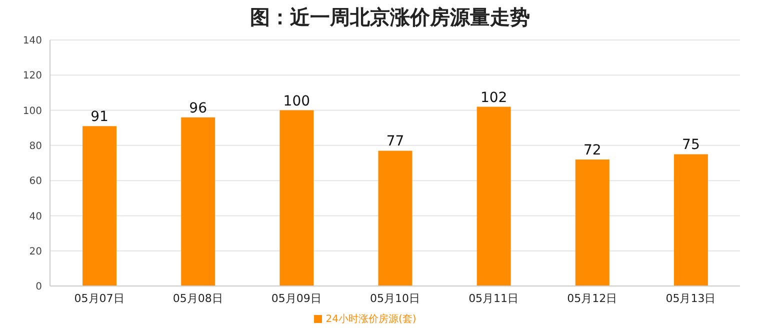 This screenshot has height=328, width=780. I want to click on x-tick-label: 05月09日, so click(296, 298).